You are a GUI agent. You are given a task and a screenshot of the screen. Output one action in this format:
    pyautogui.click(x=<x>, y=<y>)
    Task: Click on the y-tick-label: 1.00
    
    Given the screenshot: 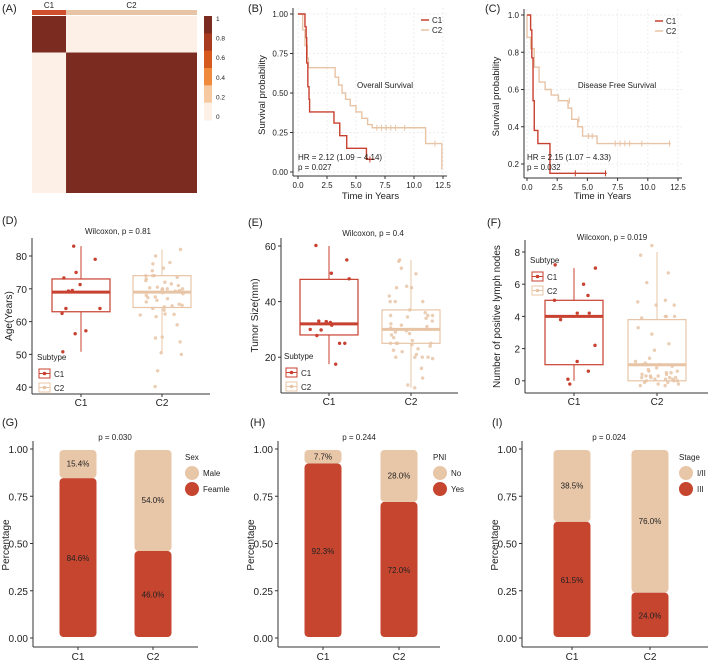 What is the action you would take?
    pyautogui.click(x=508, y=450)
    